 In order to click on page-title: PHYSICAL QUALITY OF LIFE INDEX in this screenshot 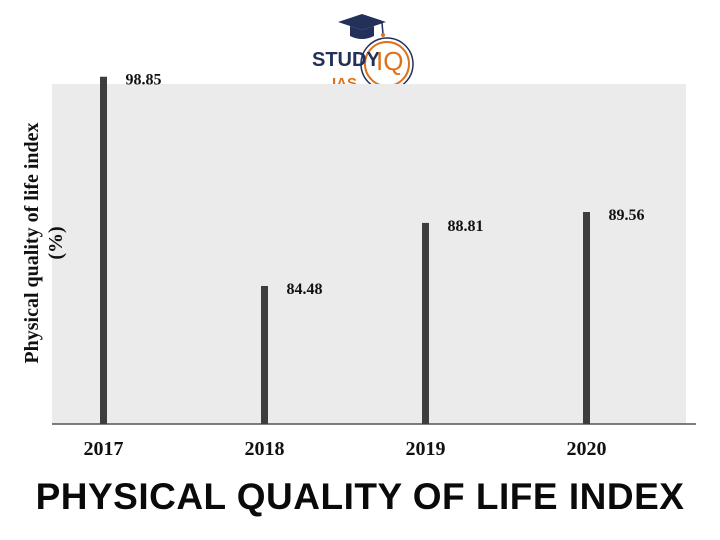, I will do `click(360, 496)`.